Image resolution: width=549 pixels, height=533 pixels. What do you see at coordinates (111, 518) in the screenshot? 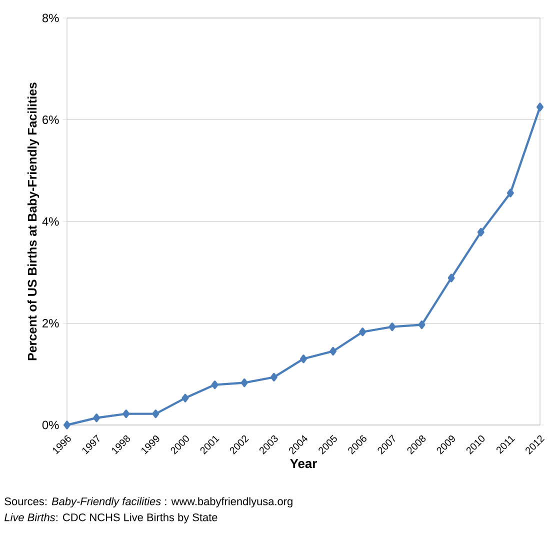
I see `text: Live Births: CDC NCHS Live Births by State` at bounding box center [111, 518].